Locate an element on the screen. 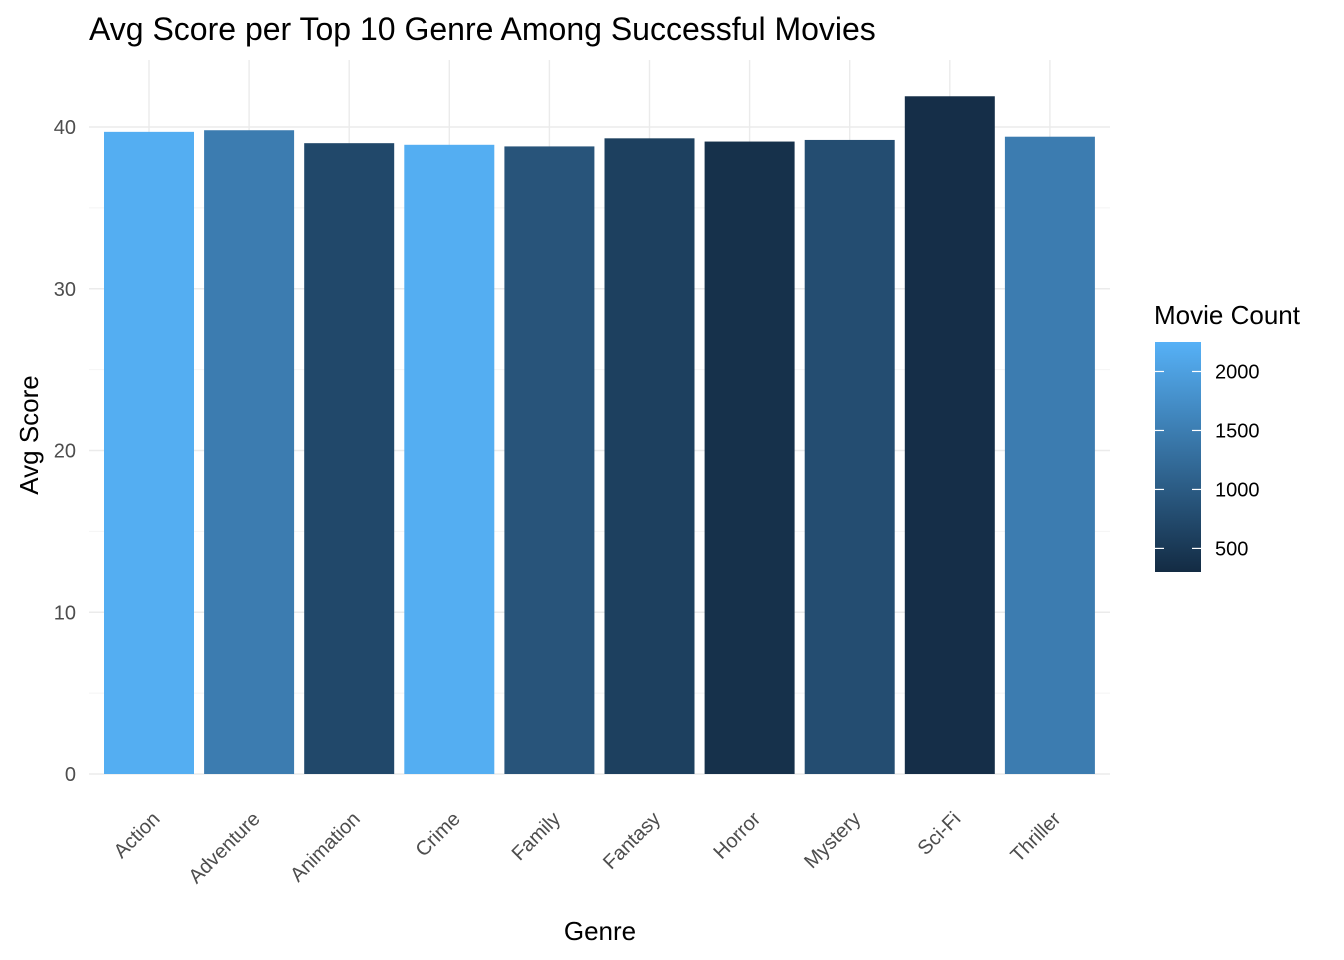  legend-title: Movie Count is located at coordinates (1227, 315).